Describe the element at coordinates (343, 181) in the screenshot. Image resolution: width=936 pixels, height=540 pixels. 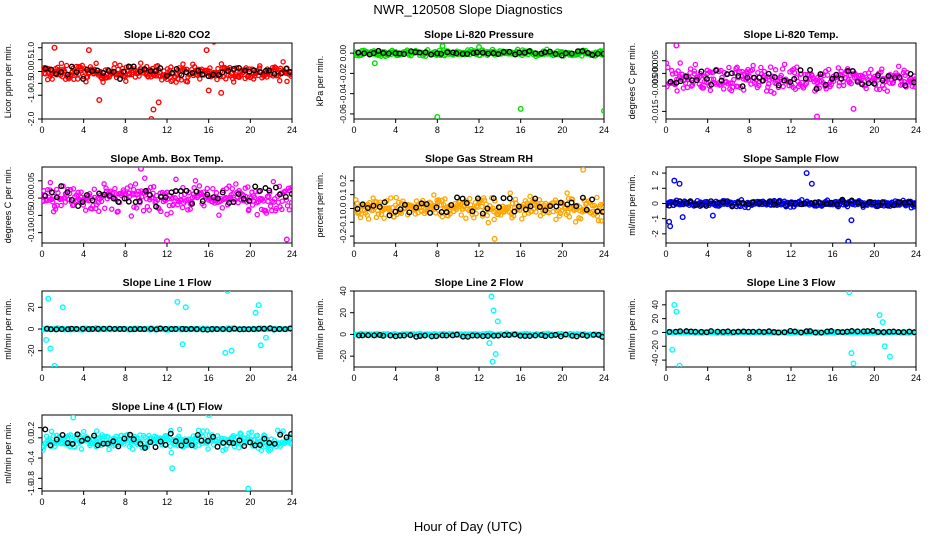
I see `y-tick-label: 0.2` at that location.